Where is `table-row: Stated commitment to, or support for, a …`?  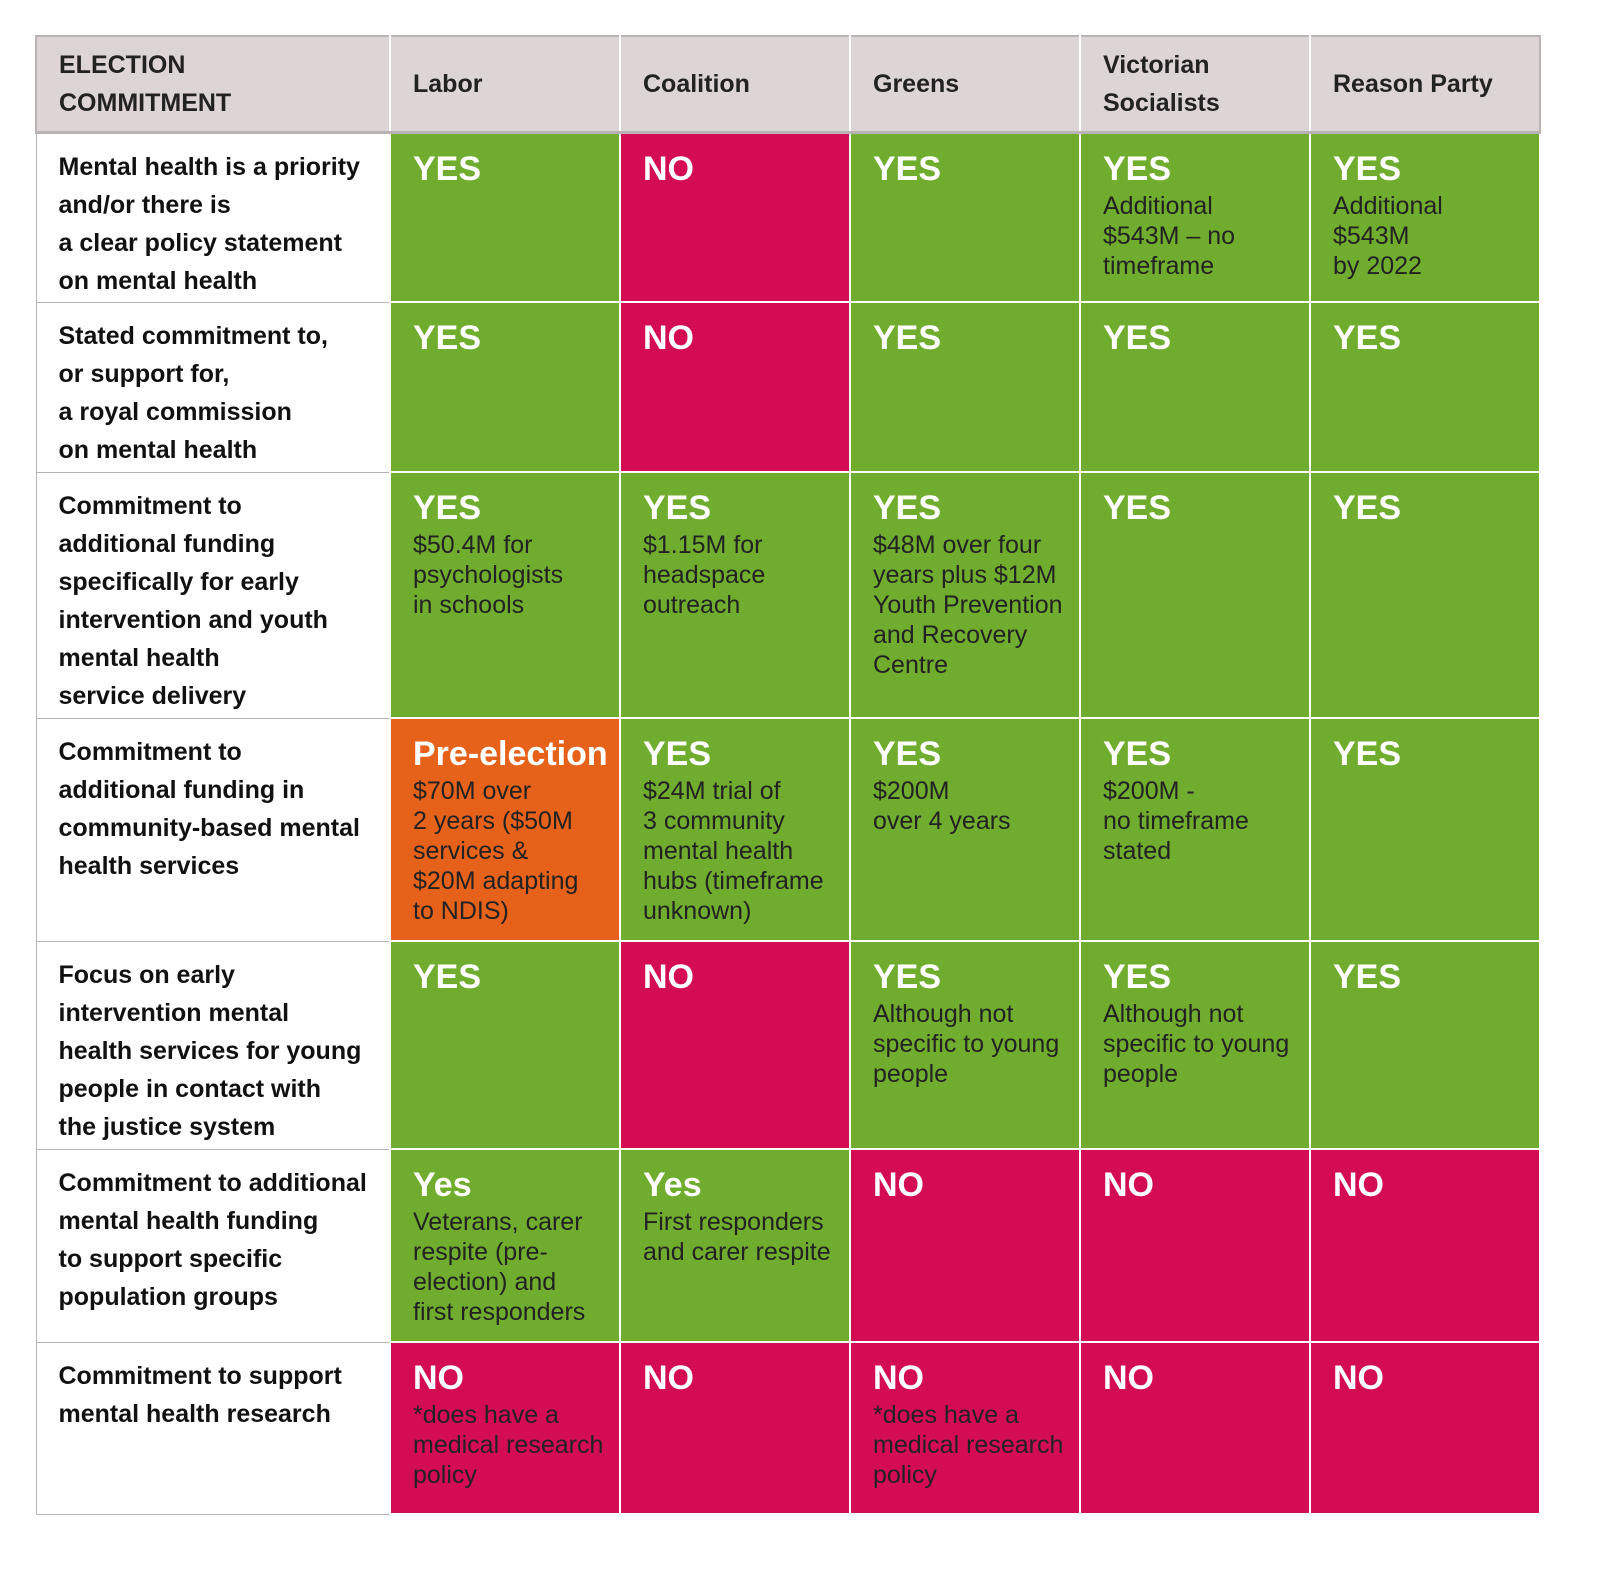 table-row: Stated commitment to, or support for, a … is located at coordinates (788, 387).